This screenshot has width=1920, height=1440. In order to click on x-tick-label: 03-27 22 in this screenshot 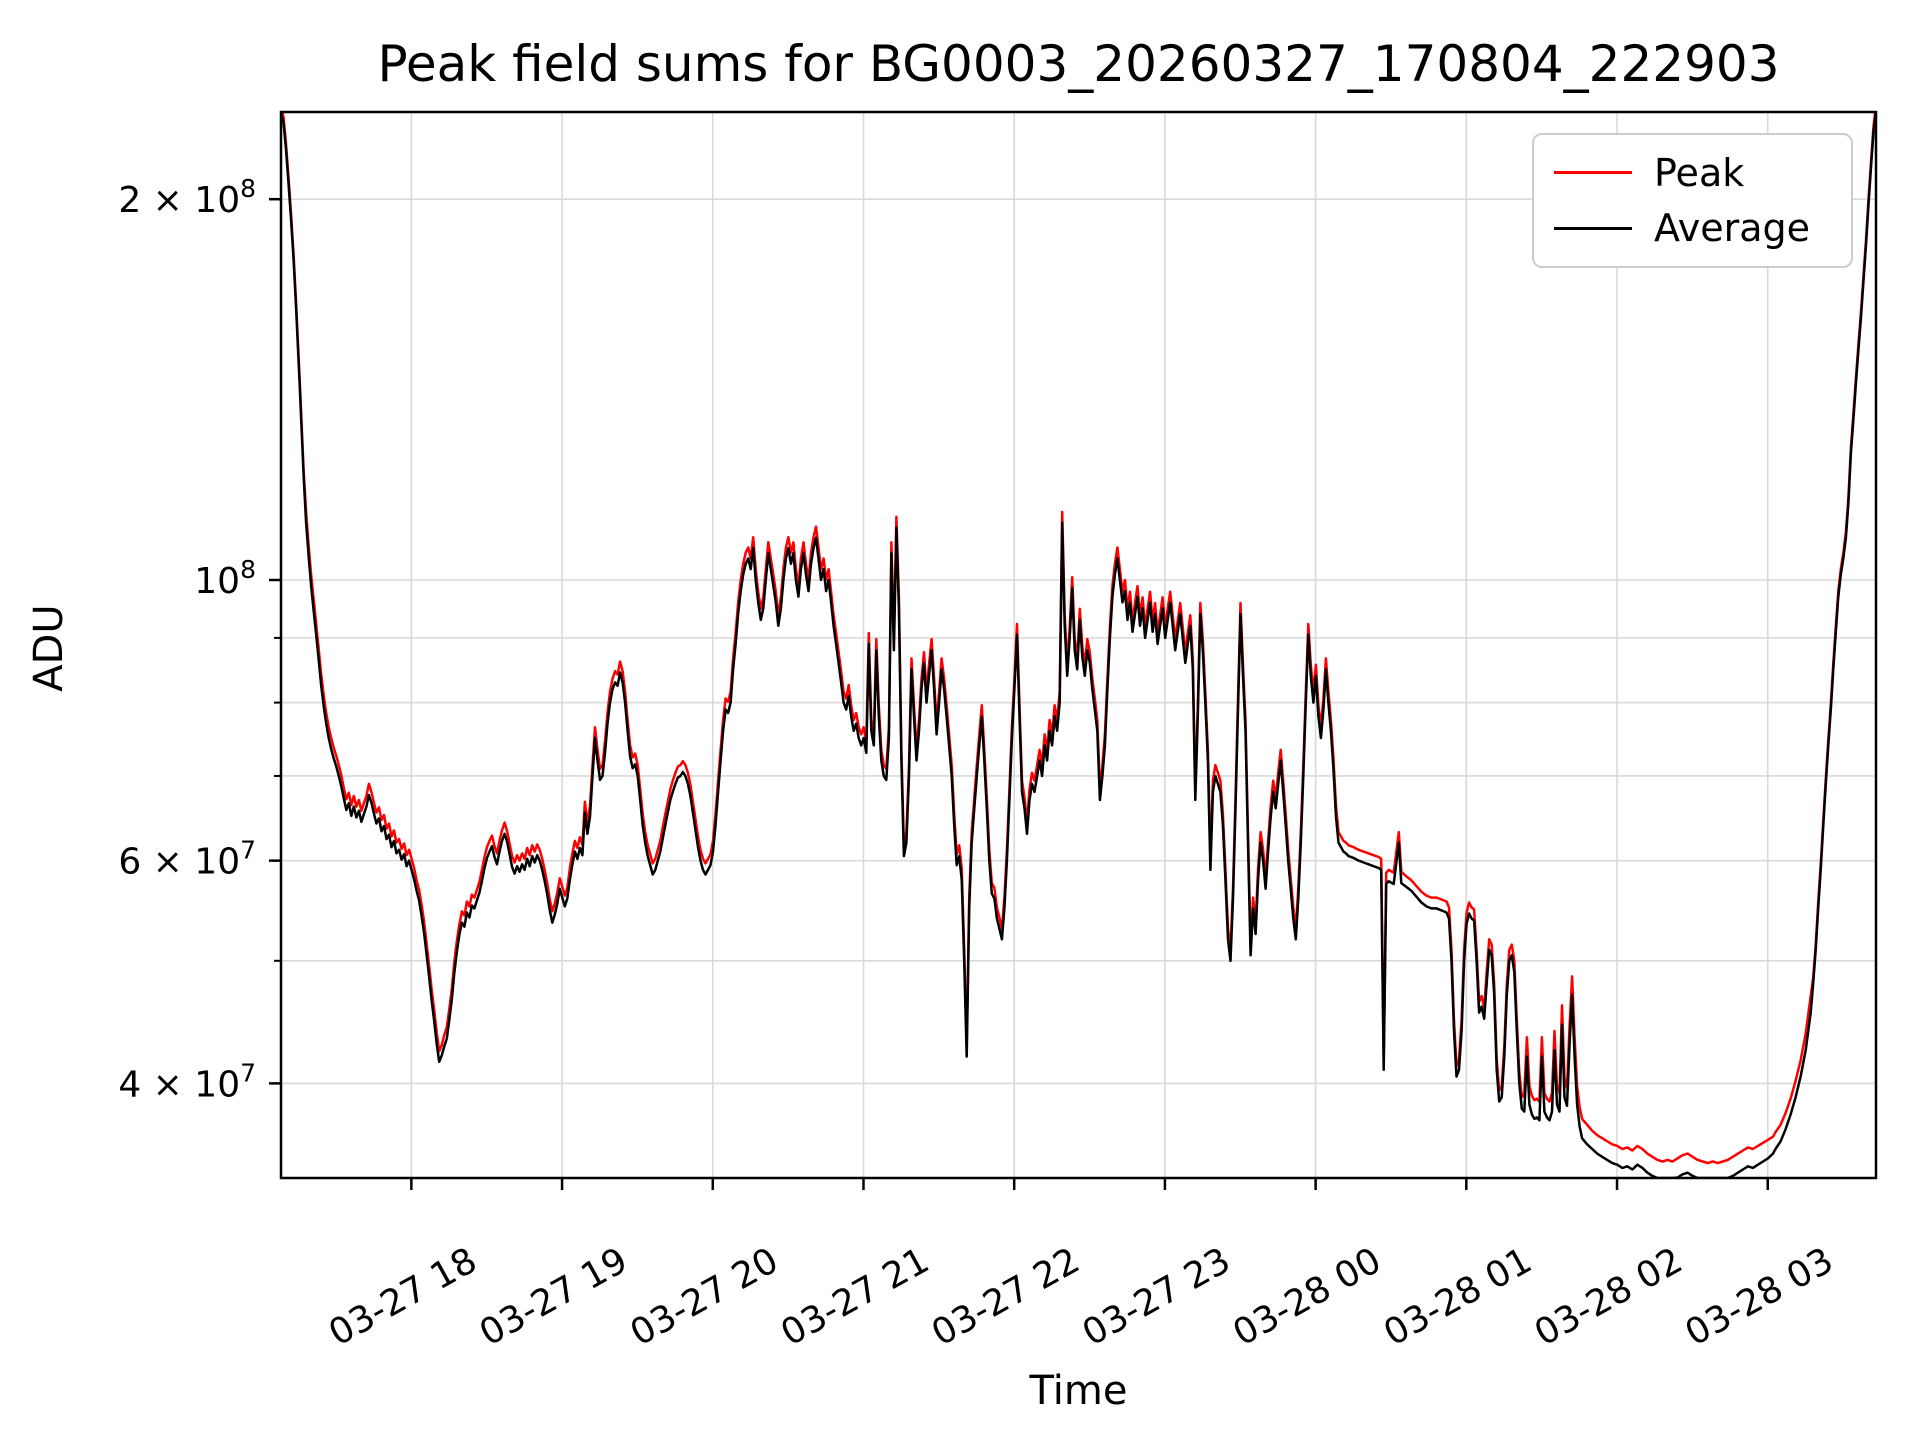, I will do `click(1005, 1297)`.